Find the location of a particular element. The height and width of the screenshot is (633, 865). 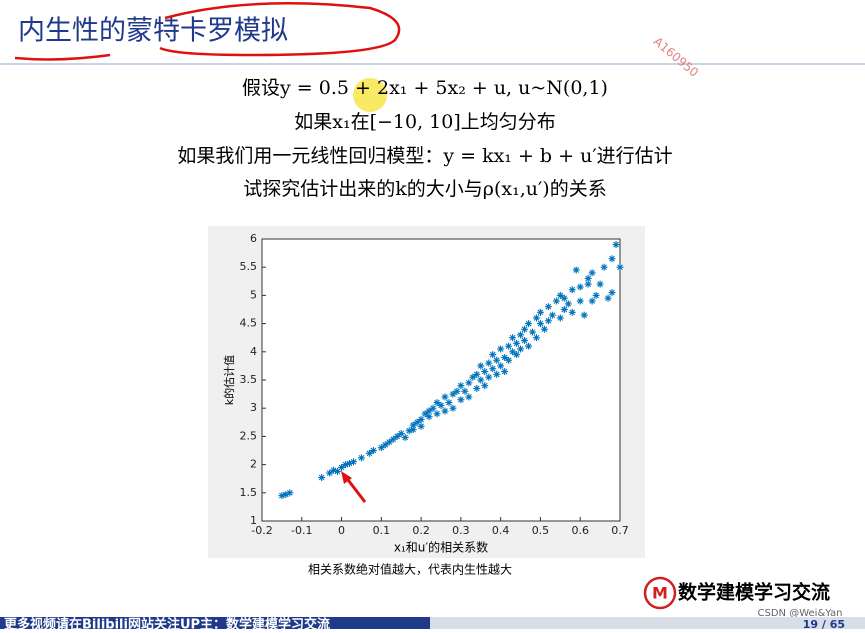

x-axis-label: x₁和u′的相关系数 is located at coordinates (441, 547).